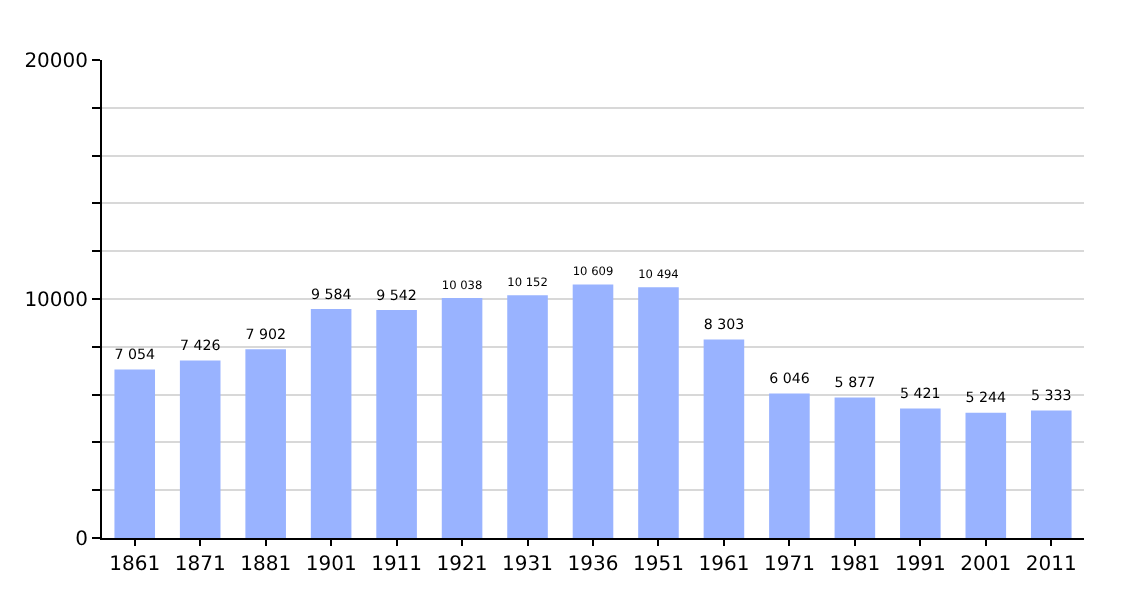 The width and height of the screenshot is (1140, 600). I want to click on data-label: 5 244, so click(986, 397).